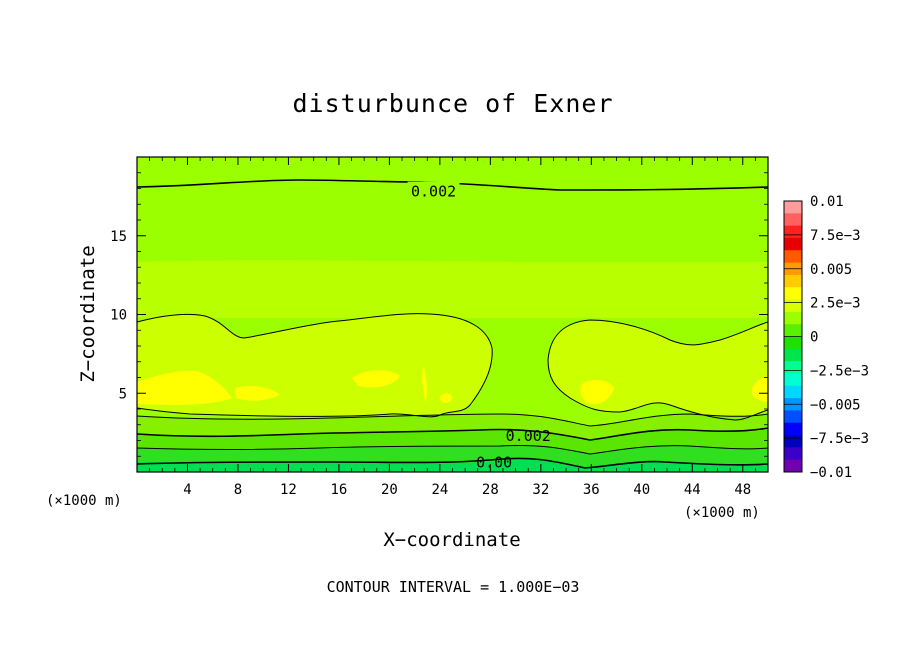 This screenshot has height=659, width=904. I want to click on y-axis-label: Z−coordinate, so click(88, 313).